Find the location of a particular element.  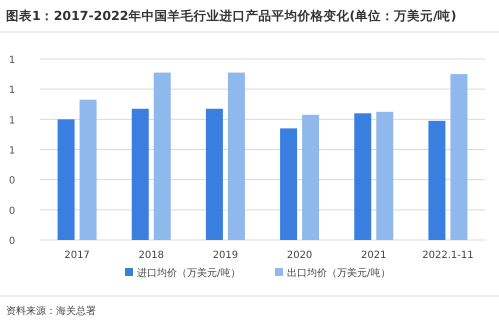

legend-label: 出口均价（万美元/吨） is located at coordinates (338, 273).